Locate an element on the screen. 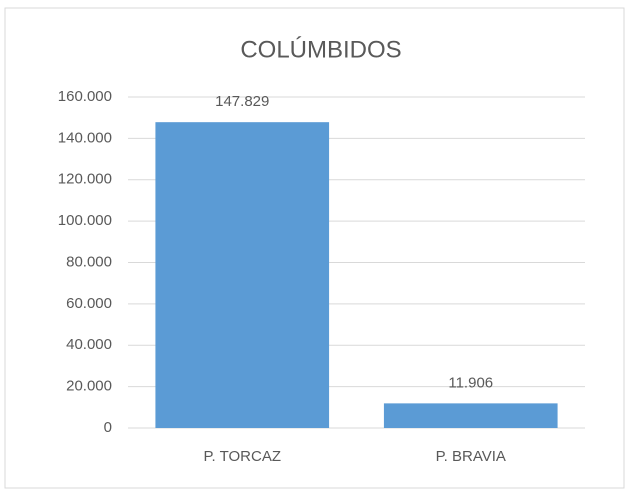  x-tick-label: P. TORCAZ is located at coordinates (242, 456).